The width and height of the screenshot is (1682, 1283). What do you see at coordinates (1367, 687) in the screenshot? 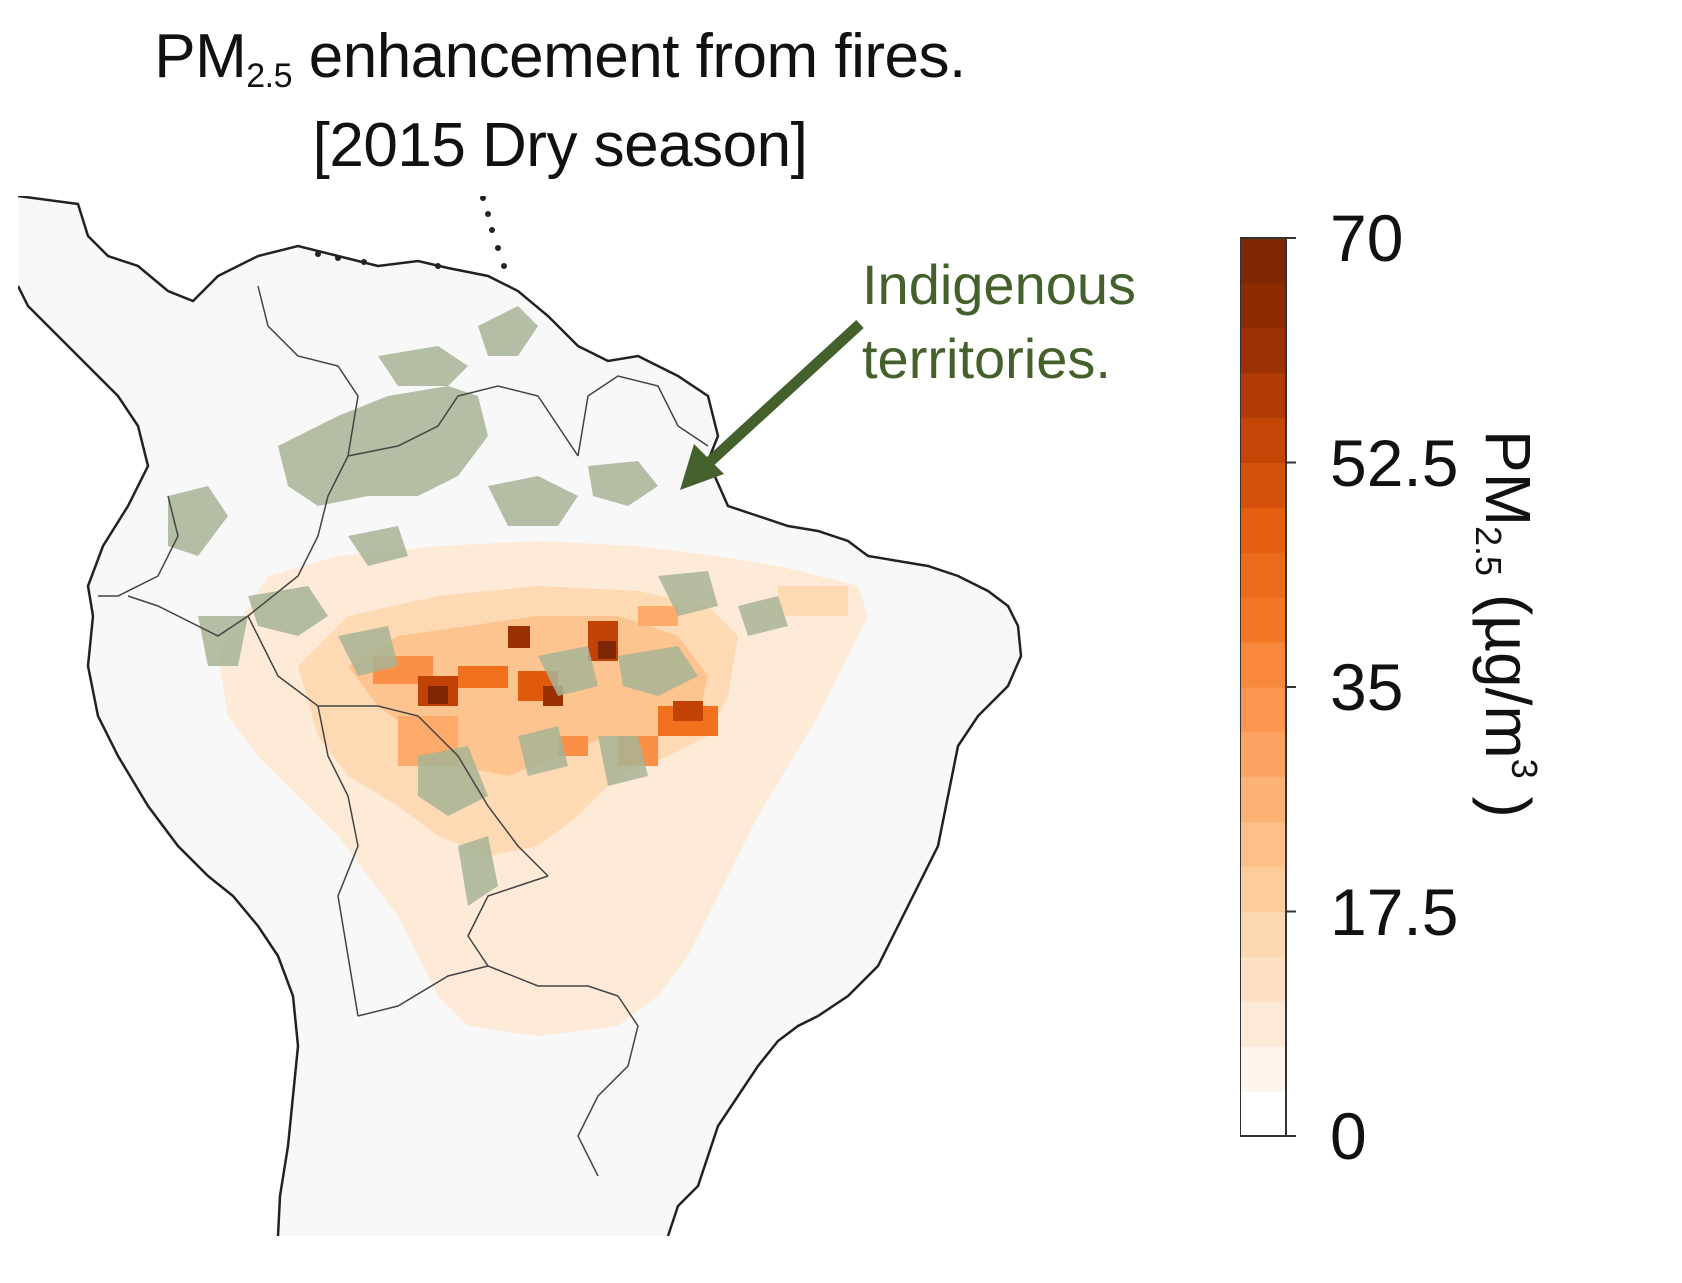
I see `colorbar-tick-label: 35` at bounding box center [1367, 687].